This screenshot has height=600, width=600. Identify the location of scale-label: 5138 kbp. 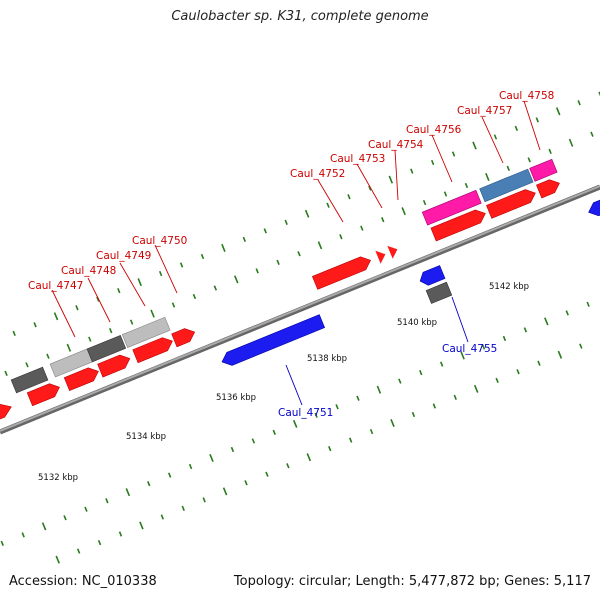
(327, 359).